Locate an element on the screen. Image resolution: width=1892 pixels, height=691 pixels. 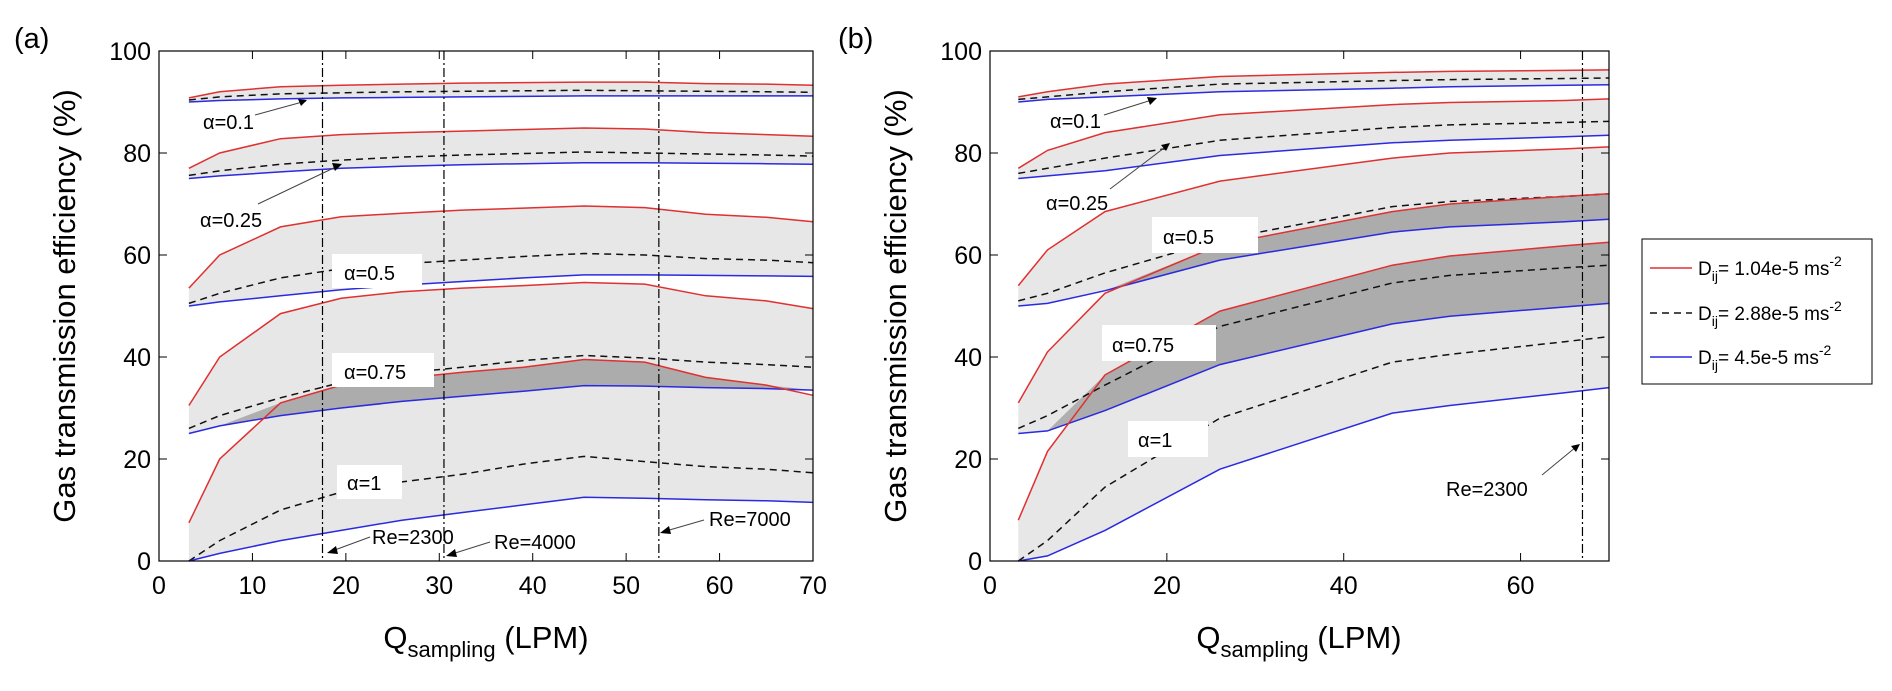
legend-text: Dij= 2.88e-5 ms-2 is located at coordinates (1770, 313).